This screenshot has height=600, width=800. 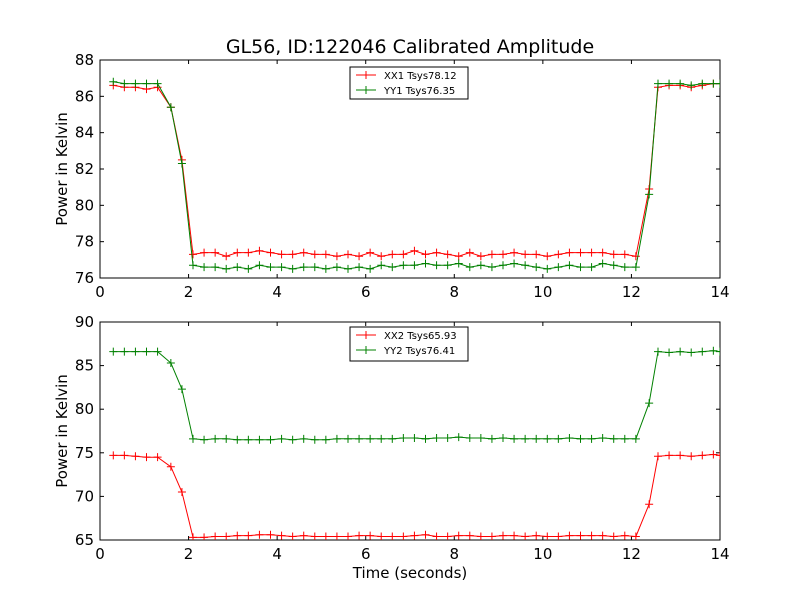 What do you see at coordinates (84, 453) in the screenshot?
I see `y-tick-label: 75` at bounding box center [84, 453].